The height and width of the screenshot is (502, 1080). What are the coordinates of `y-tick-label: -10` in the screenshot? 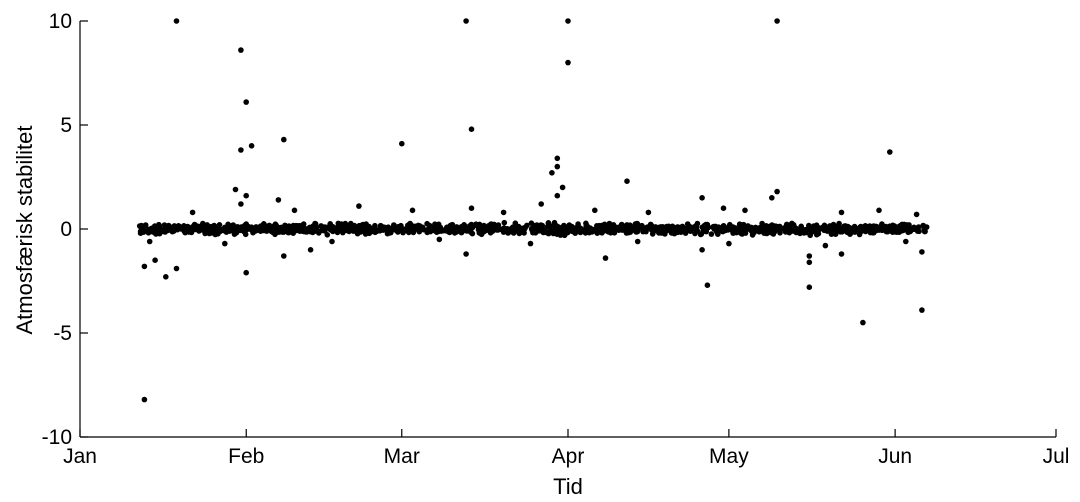 It's located at (57, 437).